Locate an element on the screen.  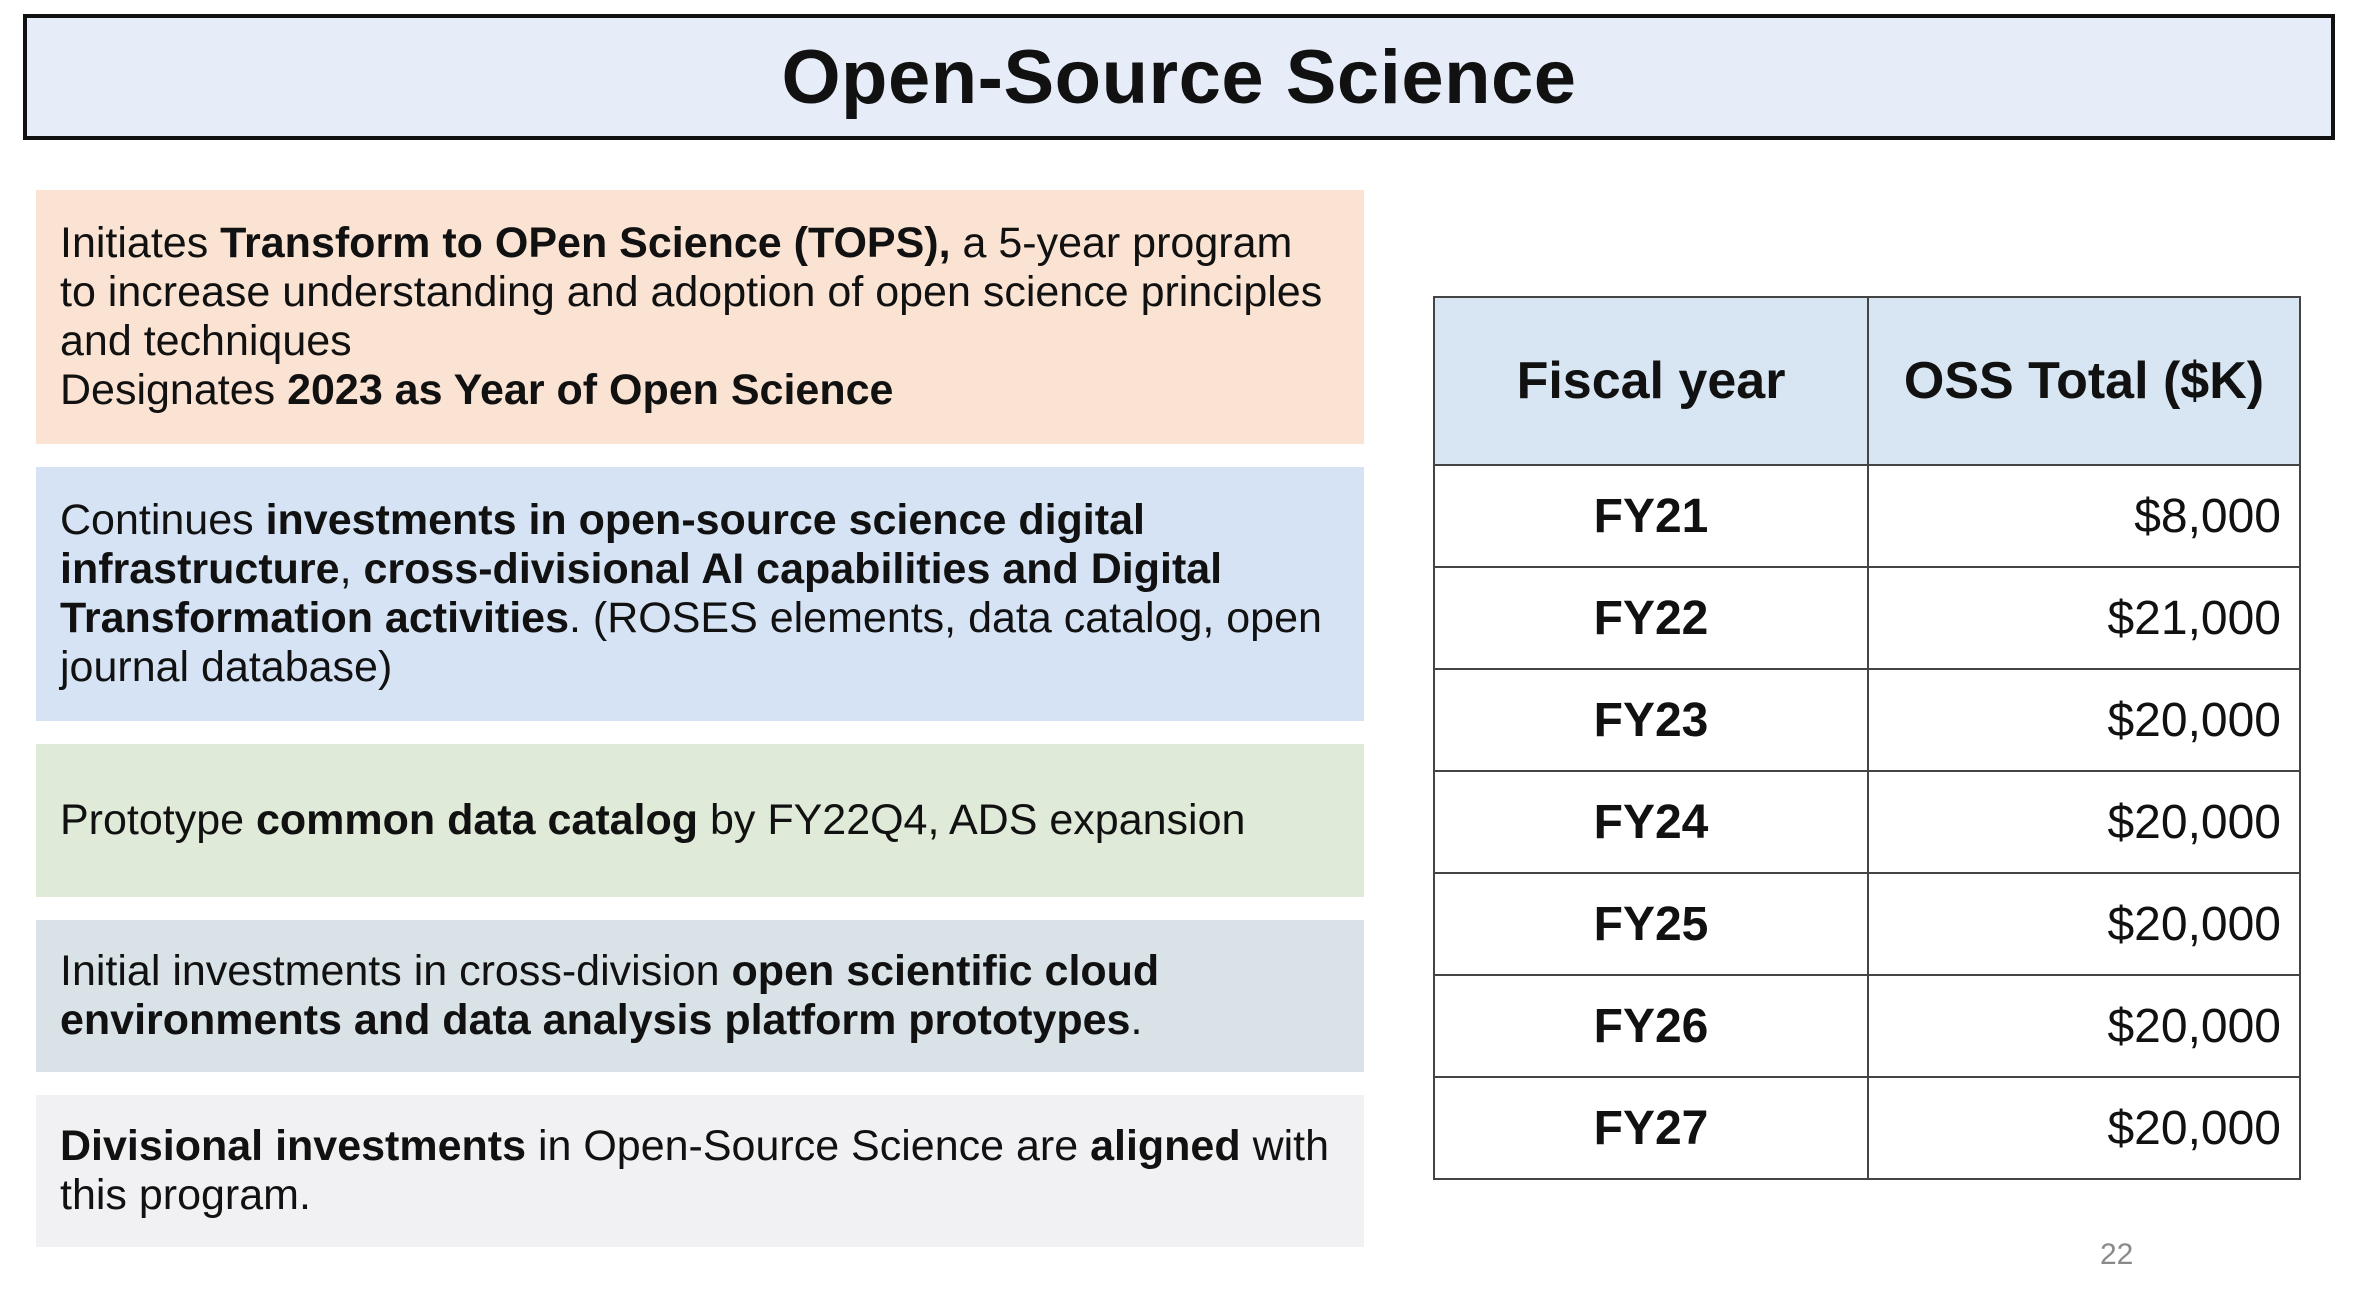
fiscal-year-cell: FY22 is located at coordinates (1651, 618).